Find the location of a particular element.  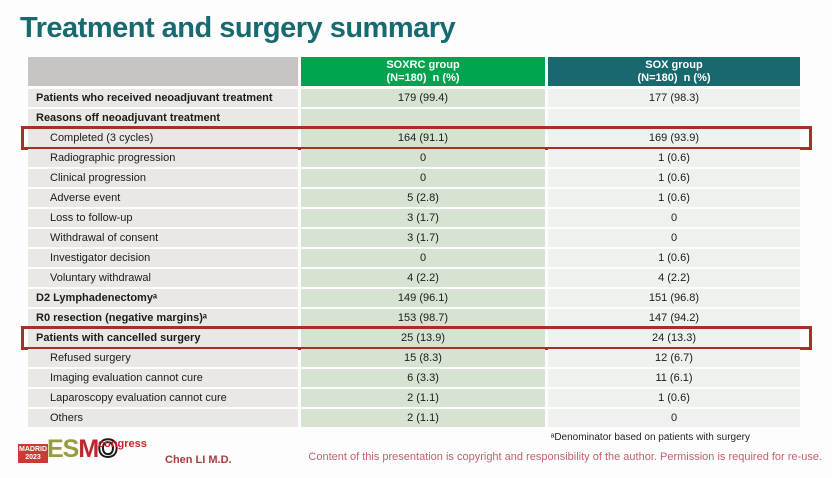

table-row: Clinical progression 0 1 (0.6) is located at coordinates (414, 178).